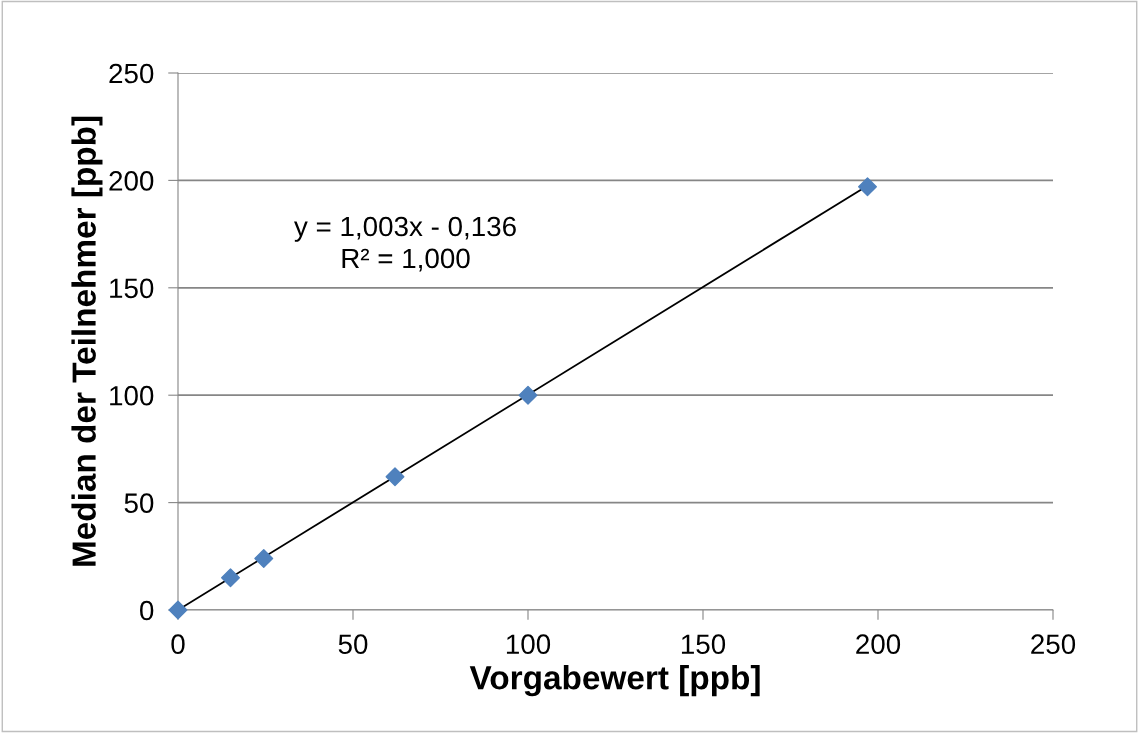  I want to click on y-tick-label: 100, so click(132, 395).